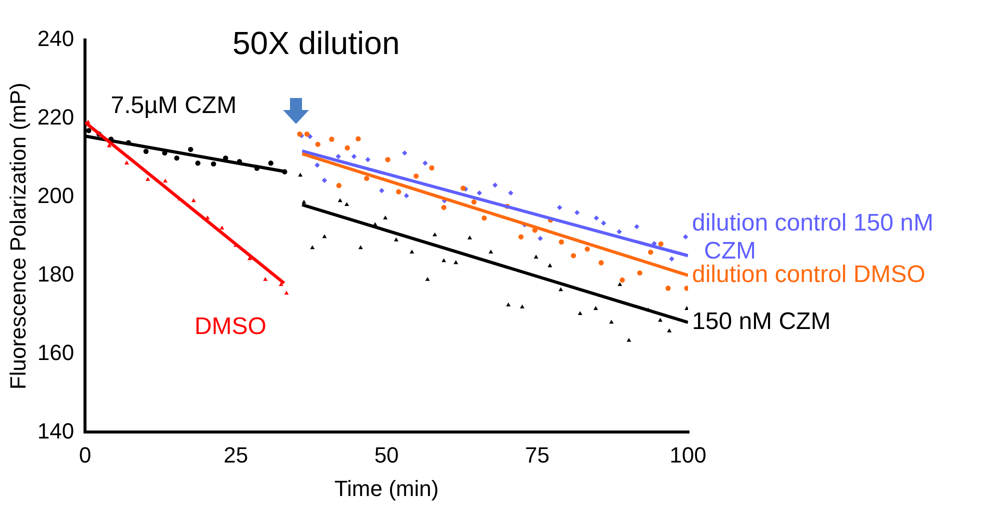  I want to click on x-tick-label: 25, so click(236, 455).